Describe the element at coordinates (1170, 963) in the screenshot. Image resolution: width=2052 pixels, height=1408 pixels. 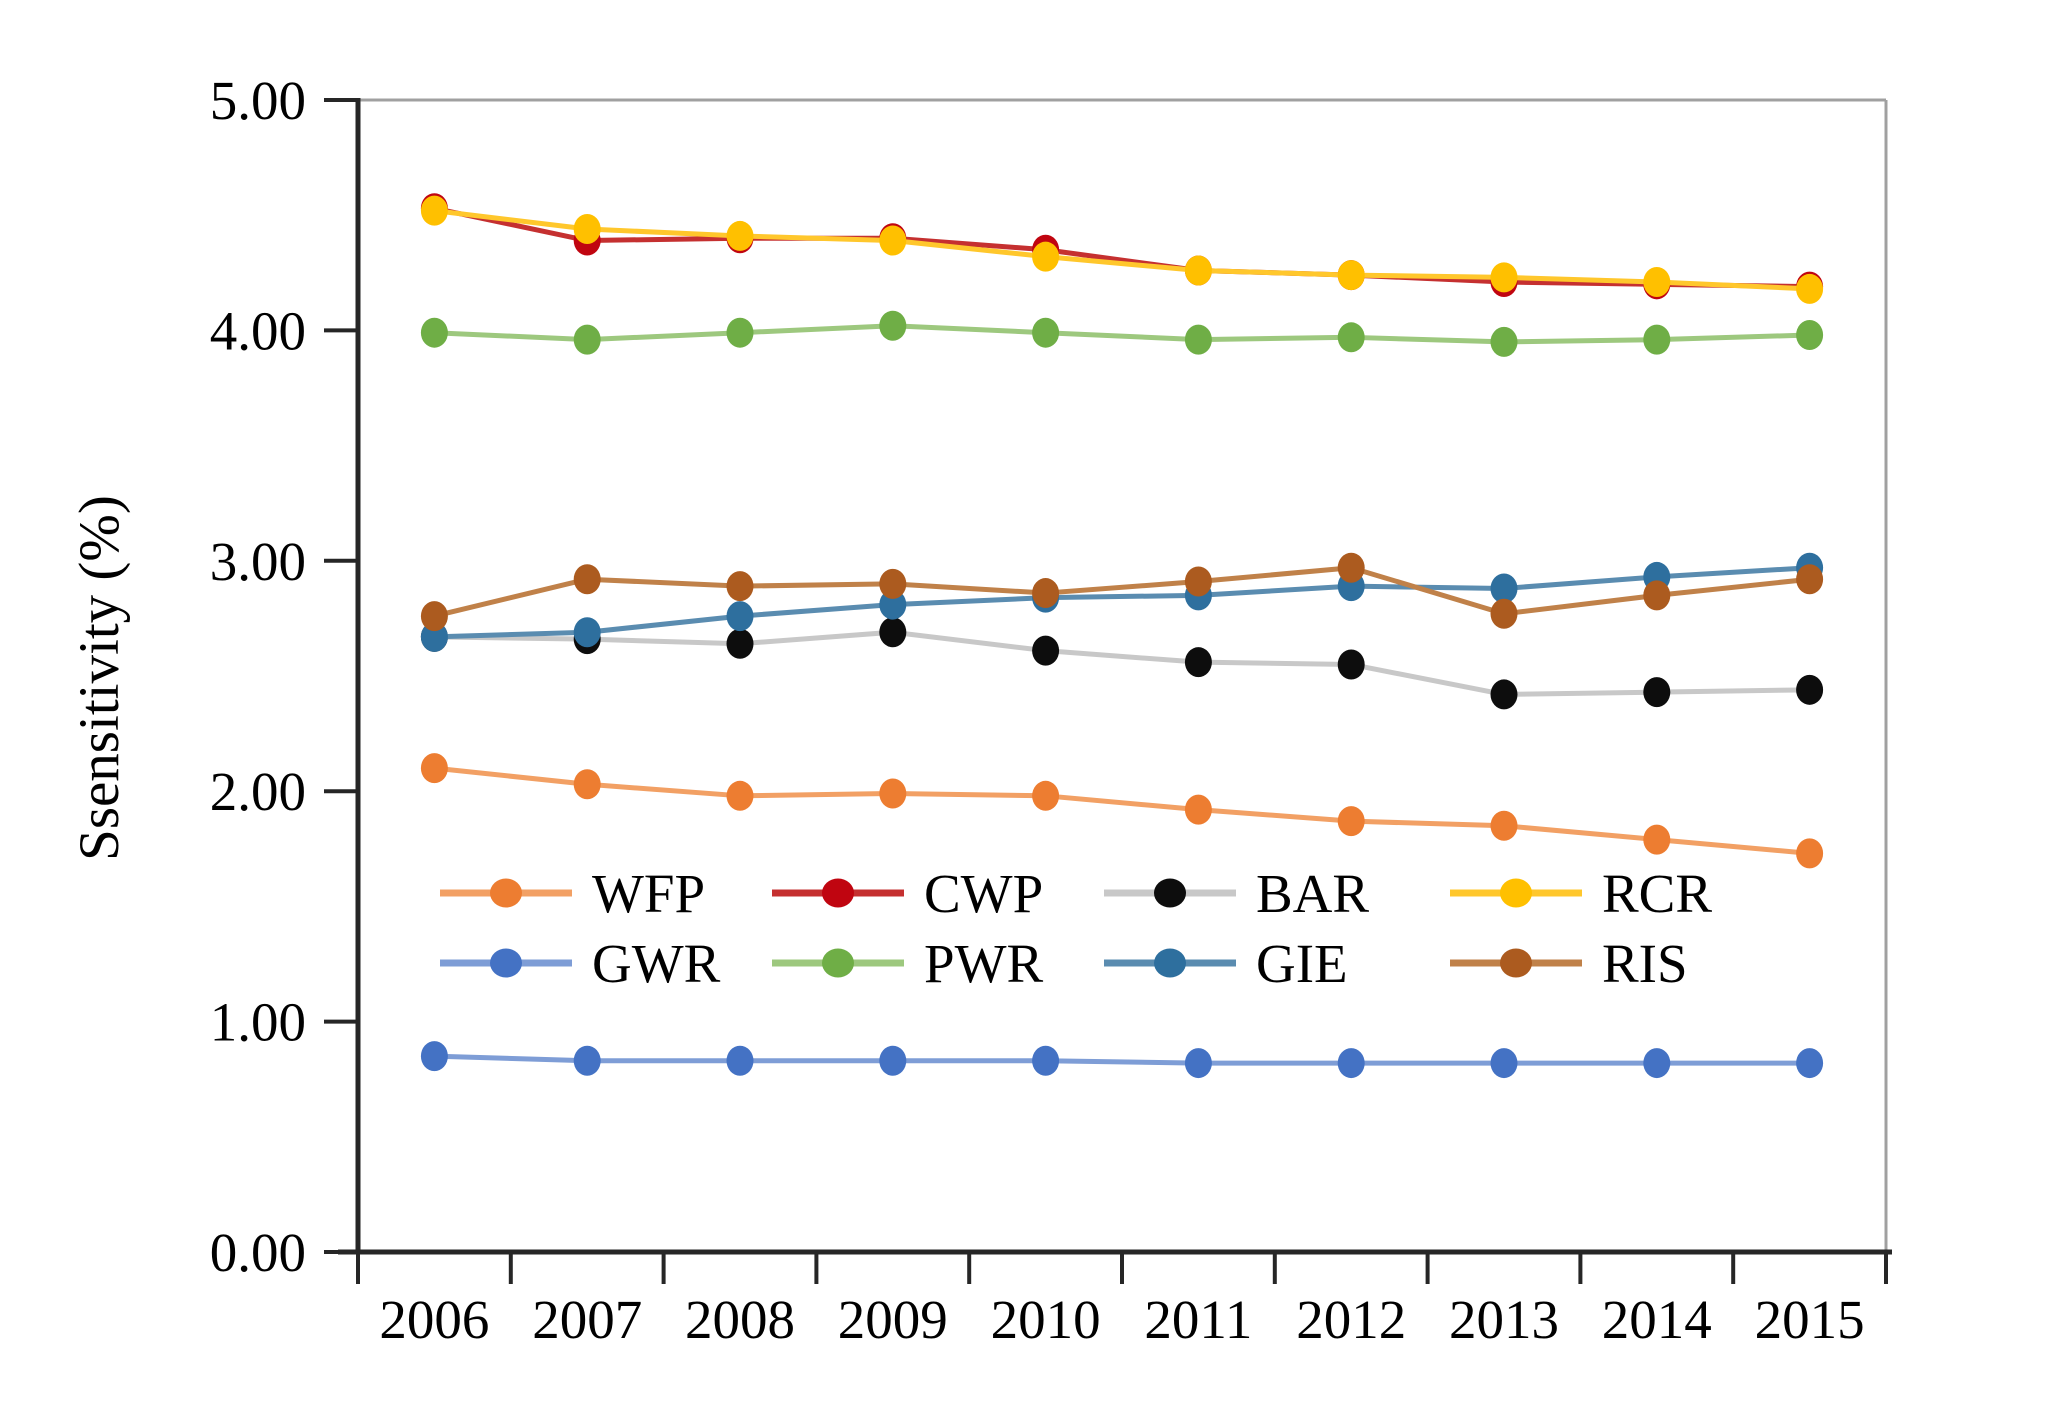
I see `legend-marker-GIE` at that location.